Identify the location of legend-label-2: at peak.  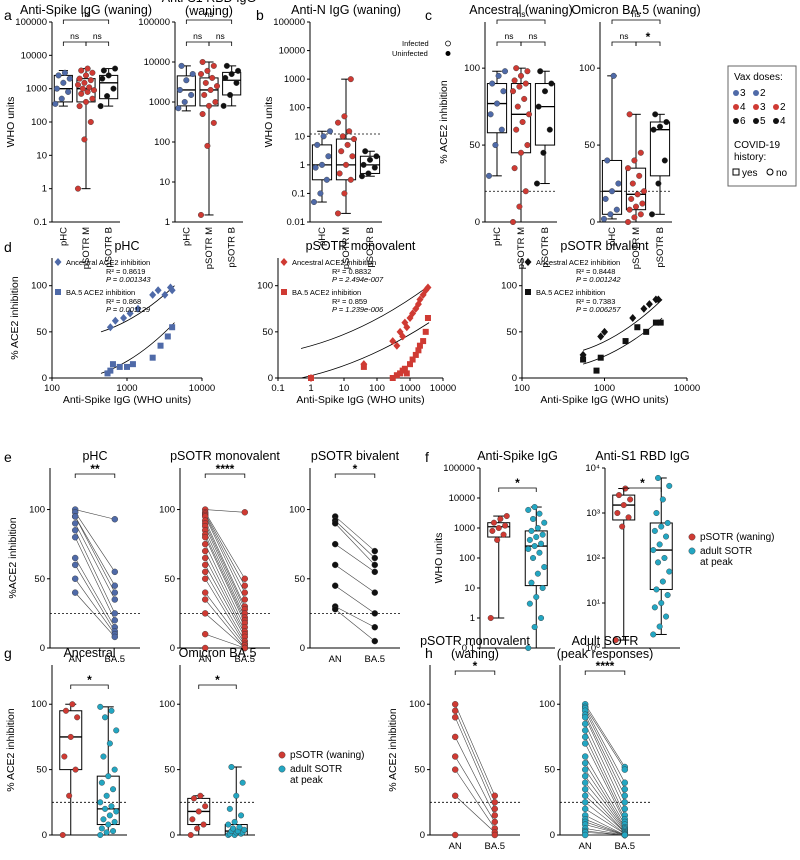
(717, 562).